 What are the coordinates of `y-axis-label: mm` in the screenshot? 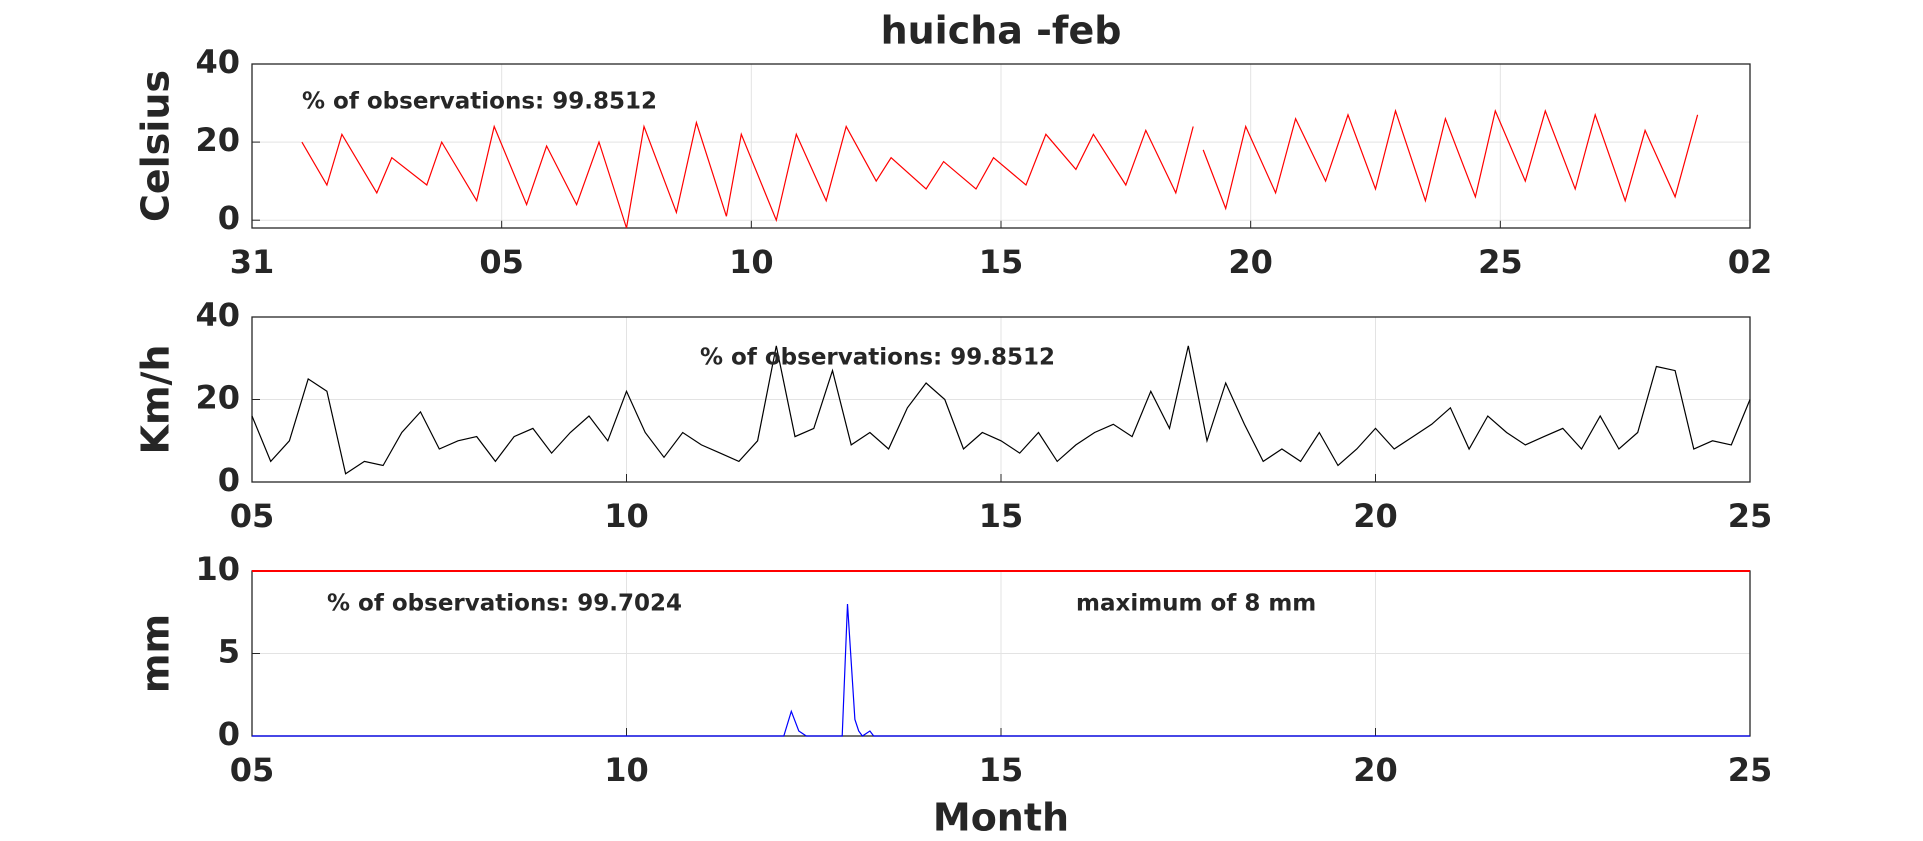 It's located at (156, 653).